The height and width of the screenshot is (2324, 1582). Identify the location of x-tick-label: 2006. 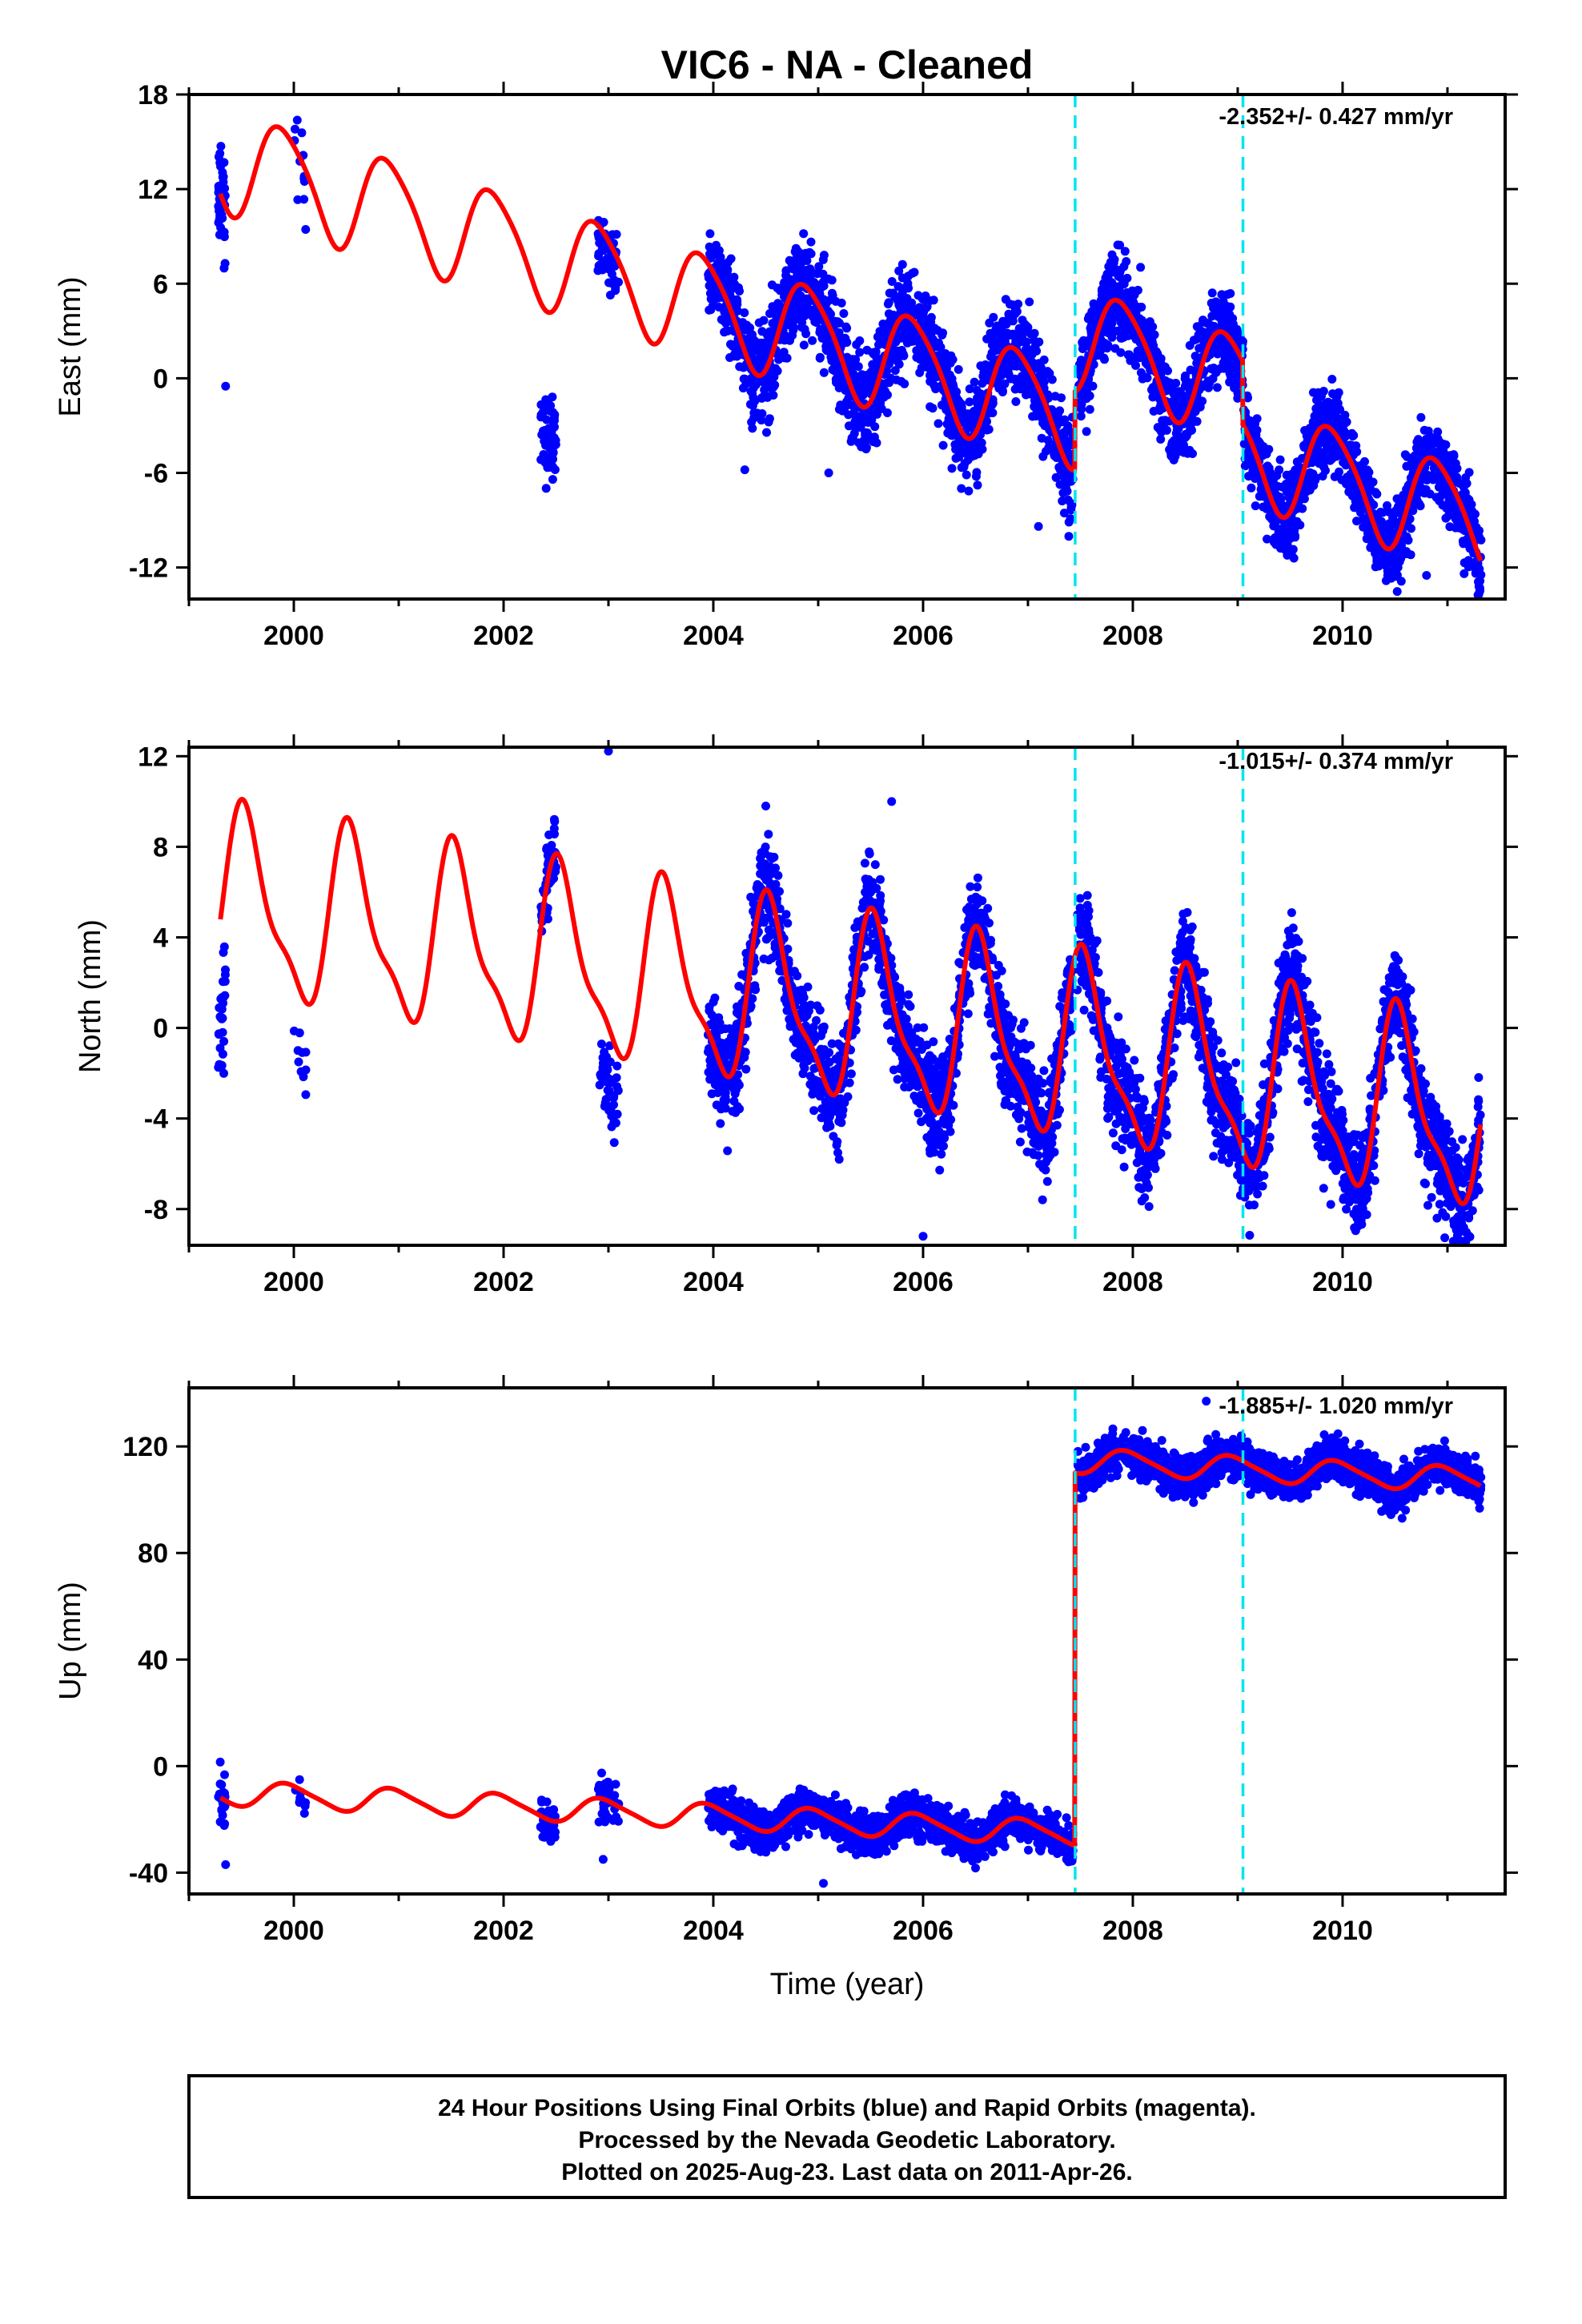
(924, 636).